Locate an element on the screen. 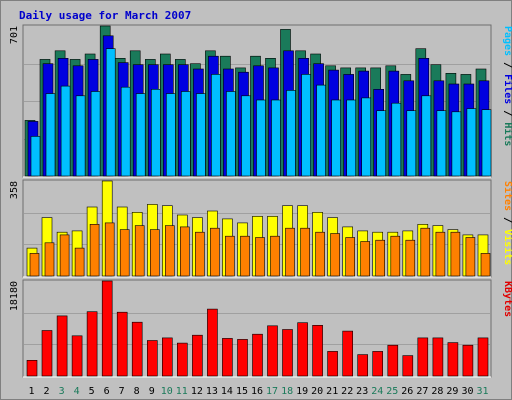 This screenshot has height=400, width=512. series-label-part: Pages is located at coordinates (507, 41).